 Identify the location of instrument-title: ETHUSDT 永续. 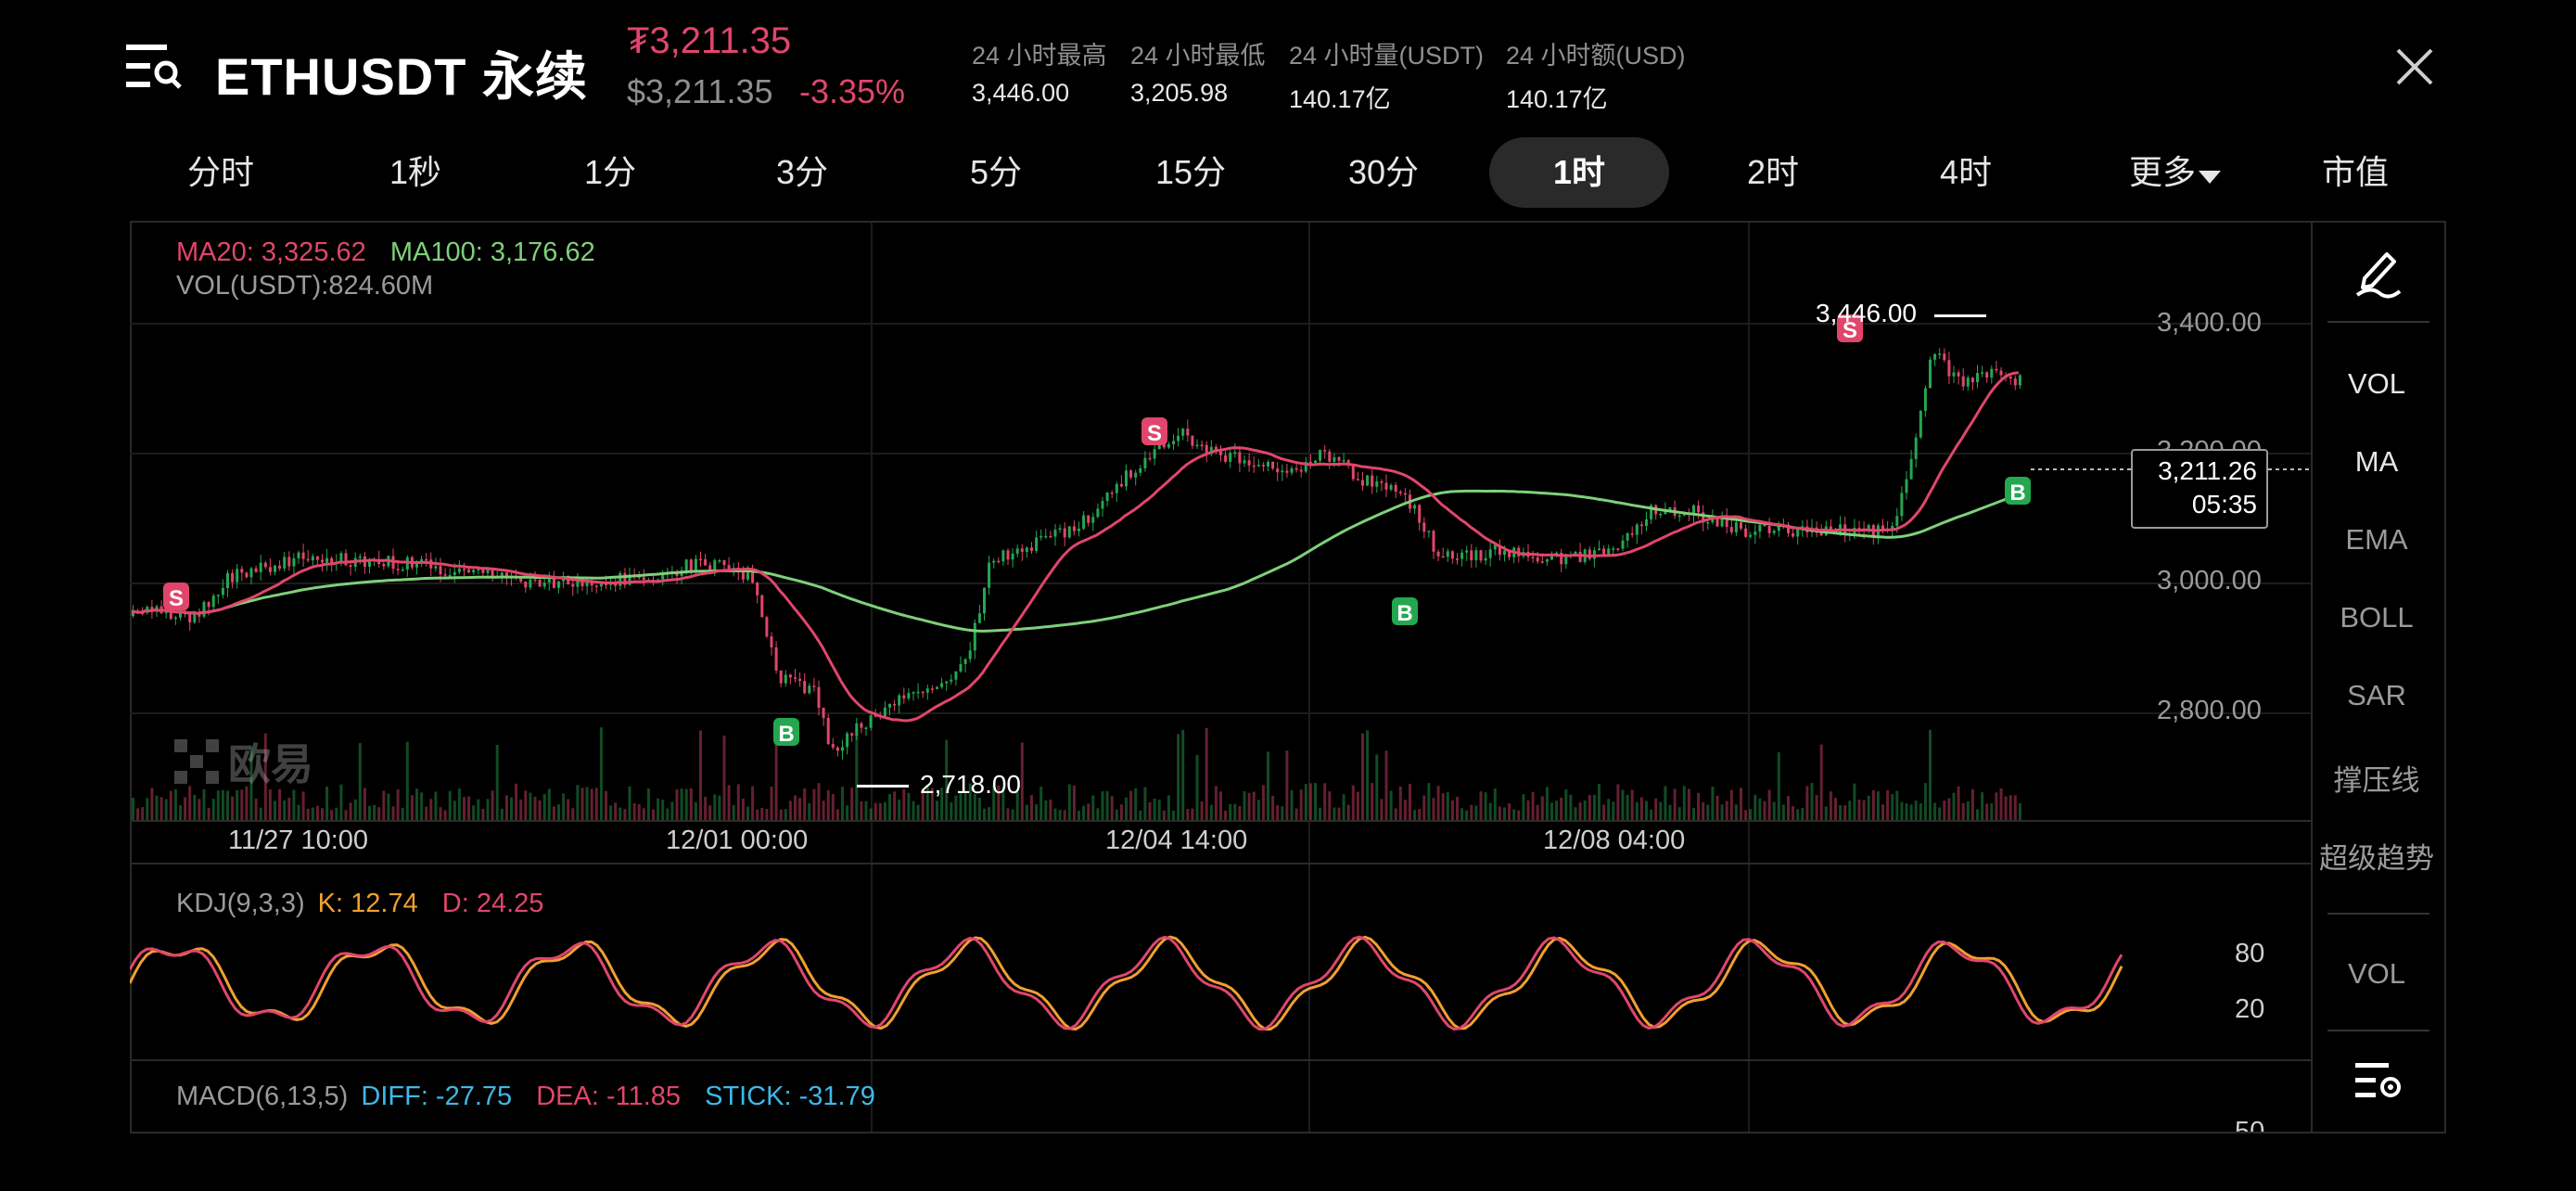
(401, 76).